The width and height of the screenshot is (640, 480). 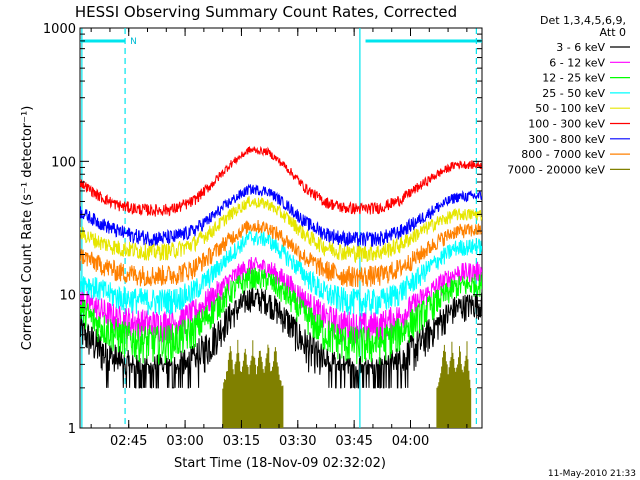 What do you see at coordinates (241, 441) in the screenshot?
I see `x-tick-label-2: 03:15` at bounding box center [241, 441].